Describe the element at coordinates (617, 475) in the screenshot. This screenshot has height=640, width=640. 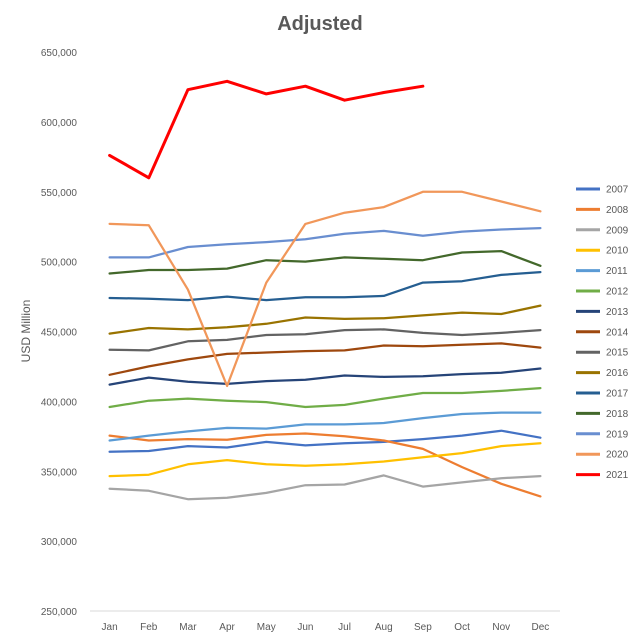
I see `legend-label: 2021` at that location.